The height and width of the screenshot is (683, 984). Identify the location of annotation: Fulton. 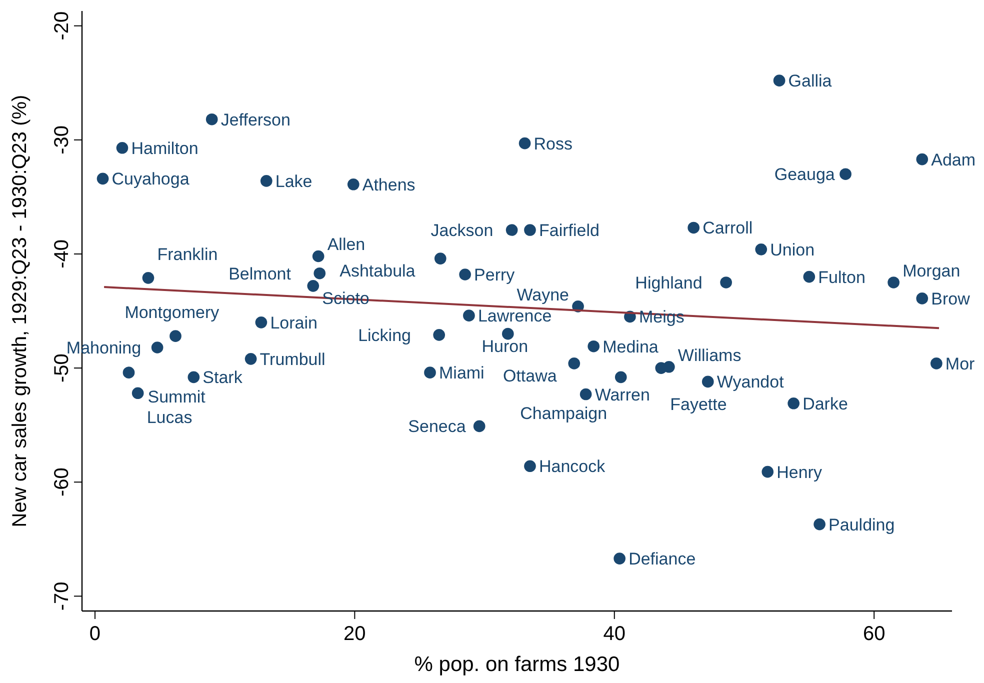
(842, 277).